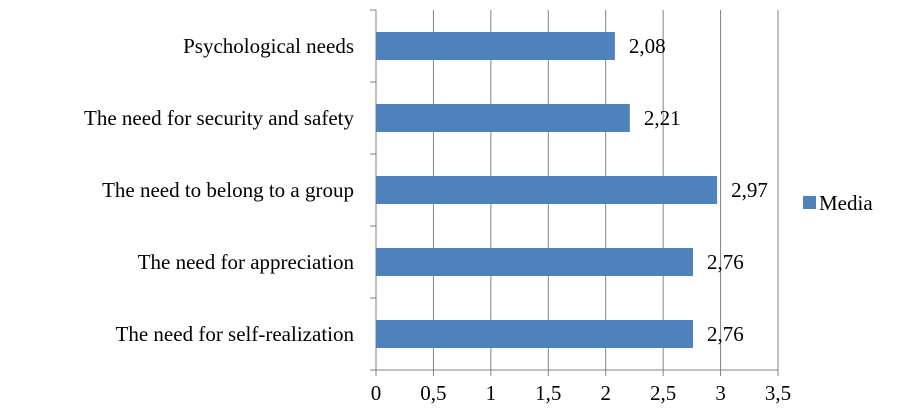 This screenshot has width=924, height=413. Describe the element at coordinates (228, 190) in the screenshot. I see `category-label-2: The need to belong to a group` at that location.